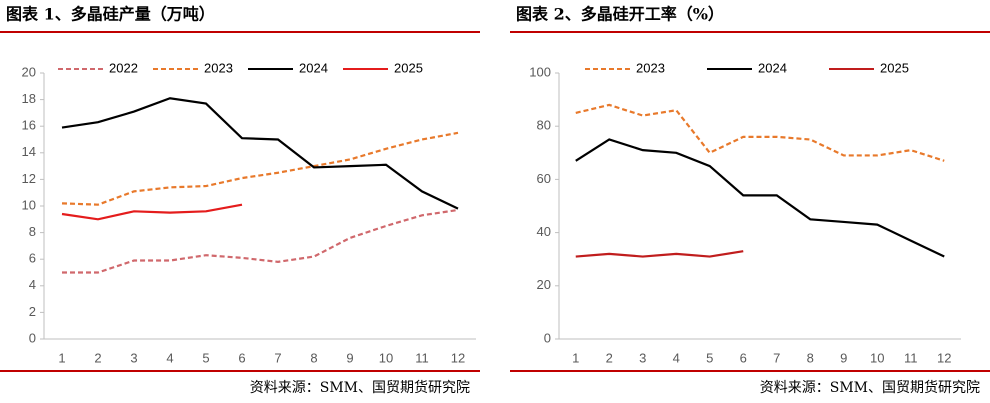  Describe the element at coordinates (29, 151) in the screenshot. I see `y-tick-label: 14` at that location.